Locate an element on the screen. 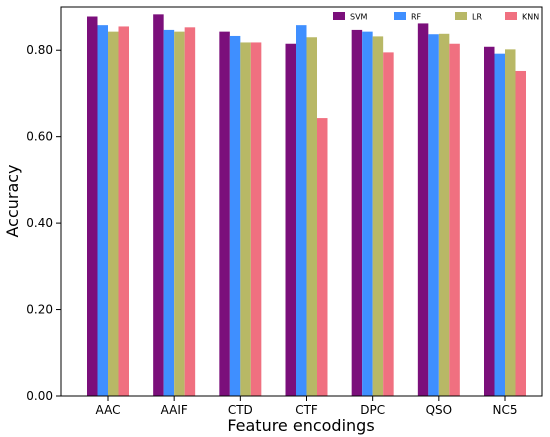  bar-svm-aac is located at coordinates (92, 206).